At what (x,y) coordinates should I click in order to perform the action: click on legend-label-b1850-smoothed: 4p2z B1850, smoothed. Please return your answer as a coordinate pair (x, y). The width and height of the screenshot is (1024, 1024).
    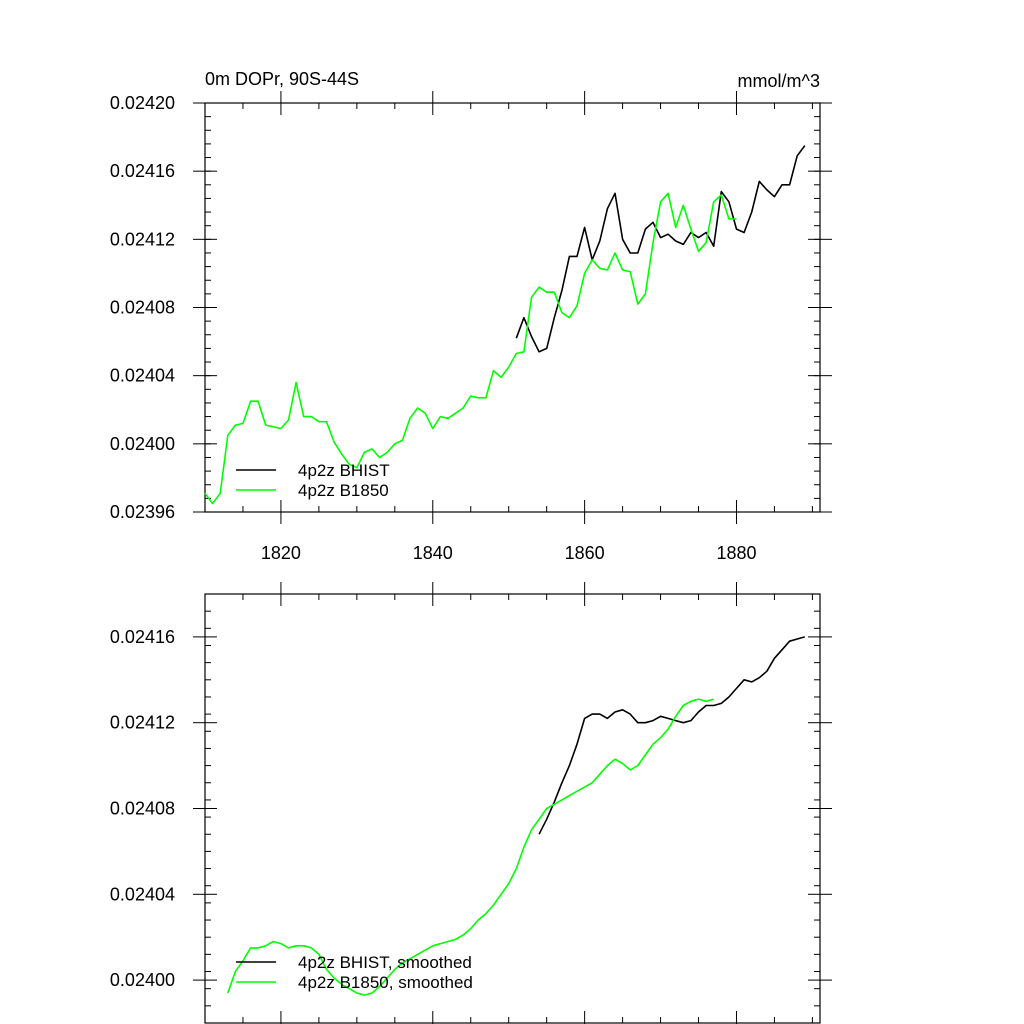
    Looking at the image, I should click on (385, 982).